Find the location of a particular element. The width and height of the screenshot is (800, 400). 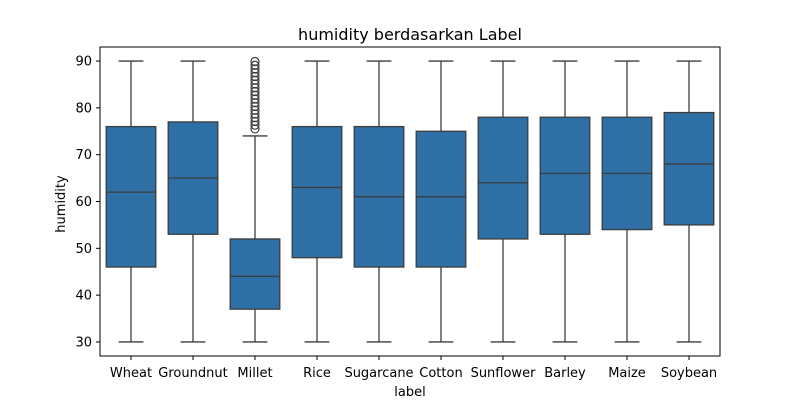

box-wheat is located at coordinates (131, 196).